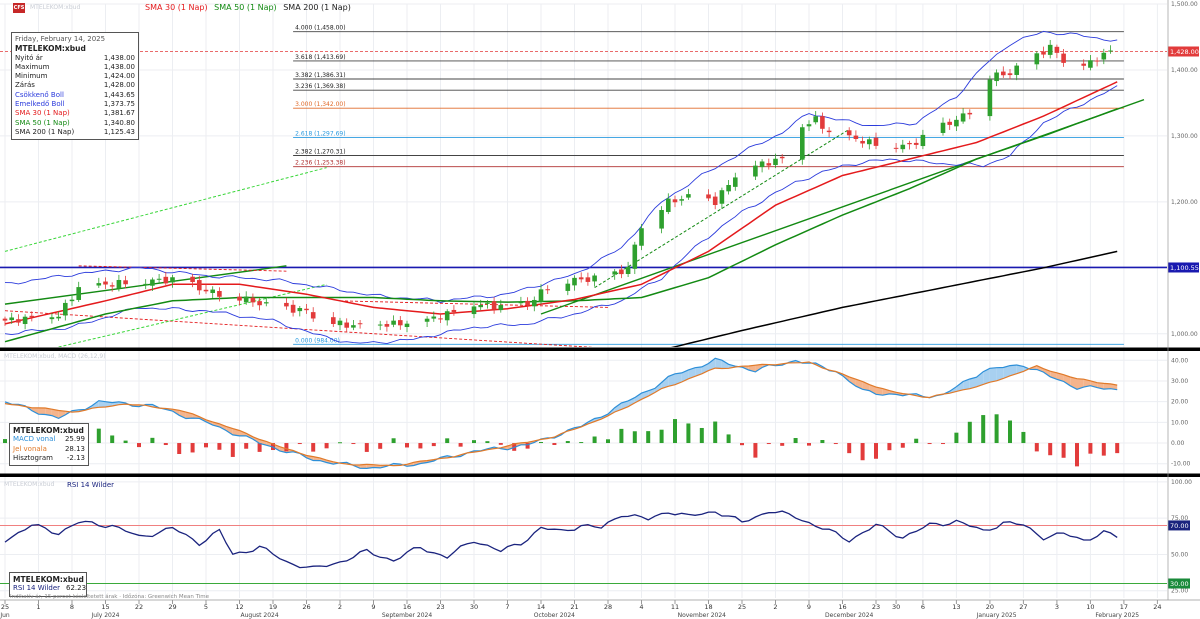 The height and width of the screenshot is (619, 1200). I want to click on sma30-legend: SMA 30 (1 Nap), so click(176, 7).